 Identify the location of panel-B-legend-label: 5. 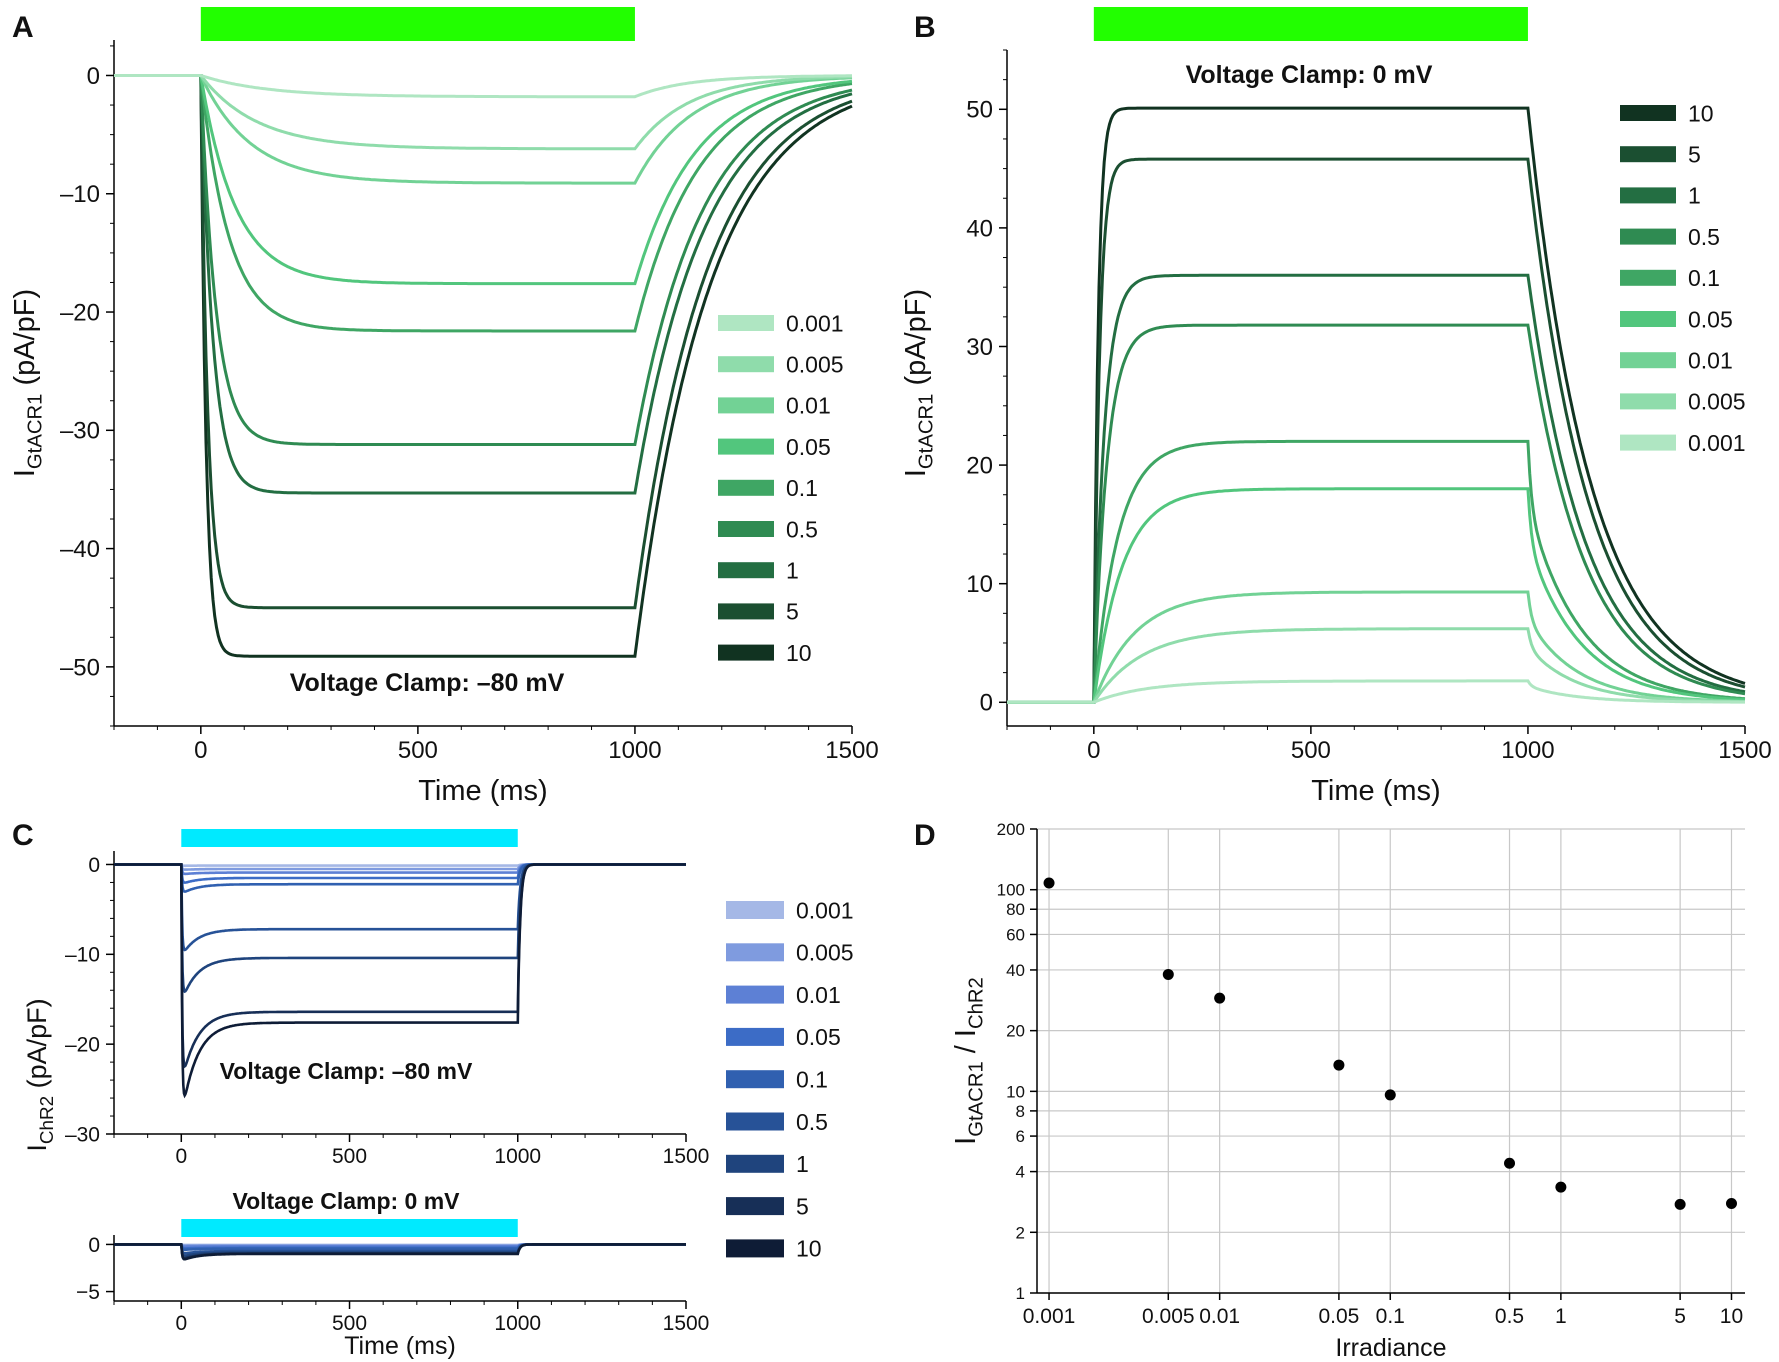
(1694, 154).